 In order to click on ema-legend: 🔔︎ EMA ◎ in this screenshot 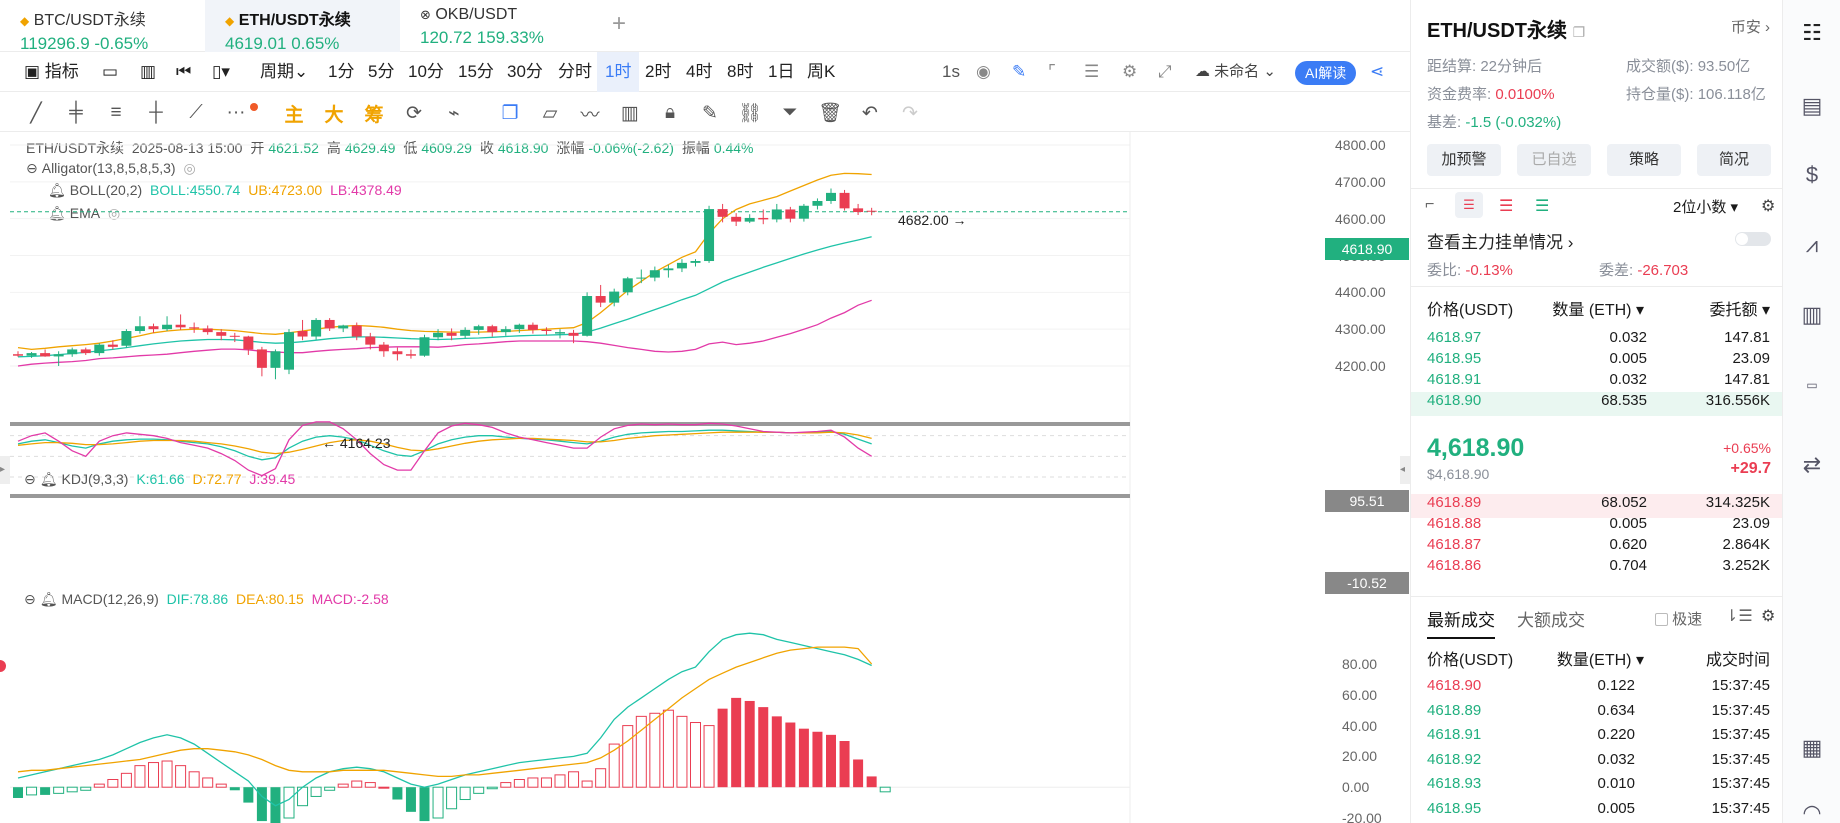, I will do `click(86, 213)`.